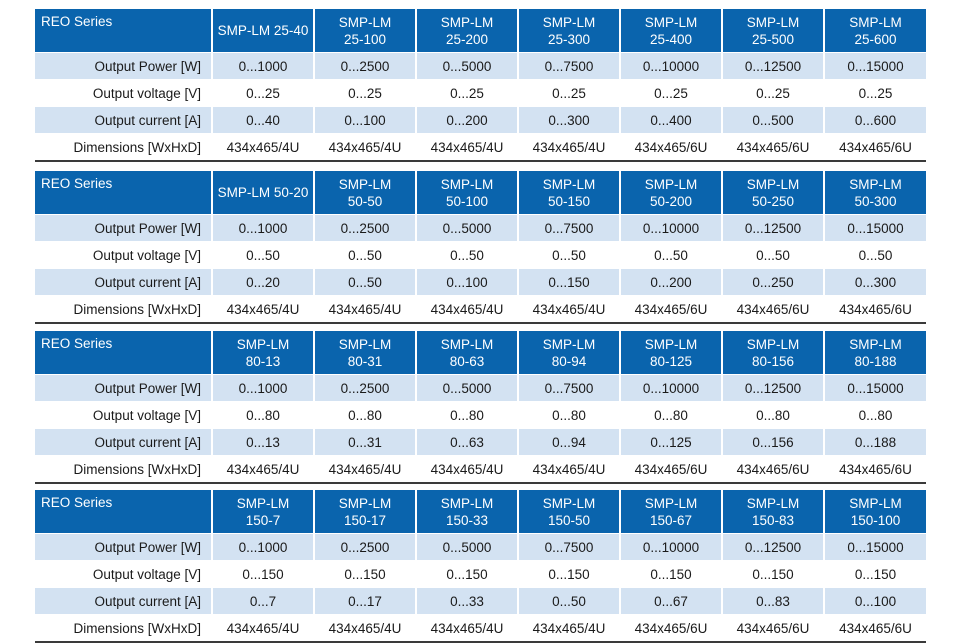 The height and width of the screenshot is (643, 960). I want to click on model-name-line2: 150-33, so click(467, 520).